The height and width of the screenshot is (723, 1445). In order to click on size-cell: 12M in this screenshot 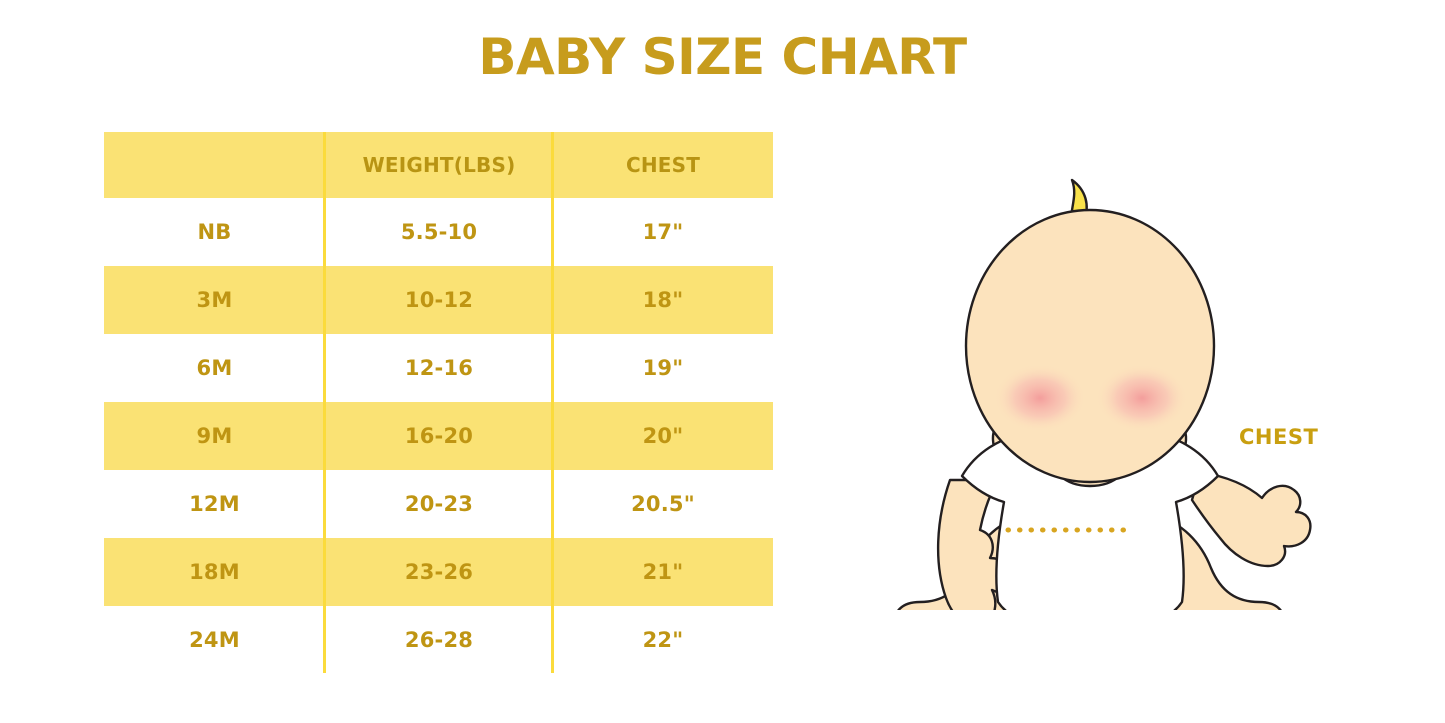, I will do `click(214, 504)`.